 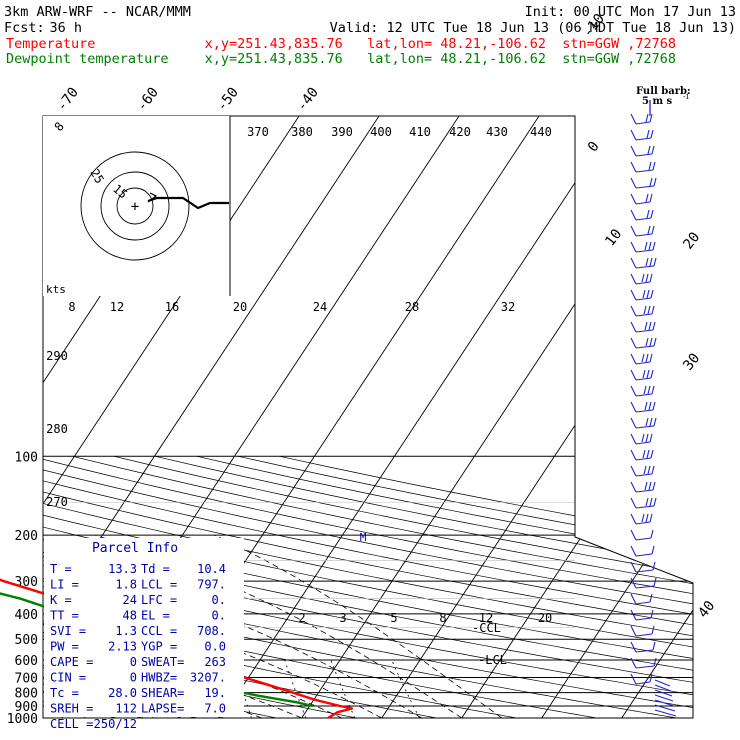 What do you see at coordinates (420, 132) in the screenshot?
I see `theta-label: 410` at bounding box center [420, 132].